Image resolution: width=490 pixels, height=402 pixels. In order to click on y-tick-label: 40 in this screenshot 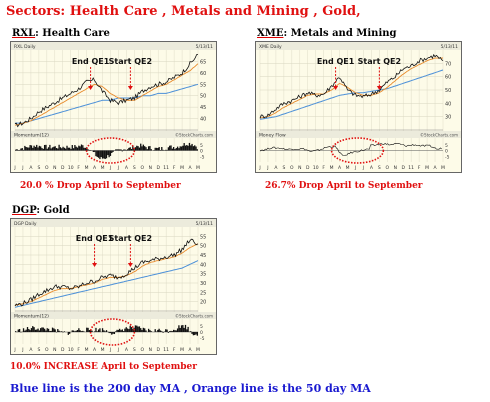, I will do `click(203, 265)`.